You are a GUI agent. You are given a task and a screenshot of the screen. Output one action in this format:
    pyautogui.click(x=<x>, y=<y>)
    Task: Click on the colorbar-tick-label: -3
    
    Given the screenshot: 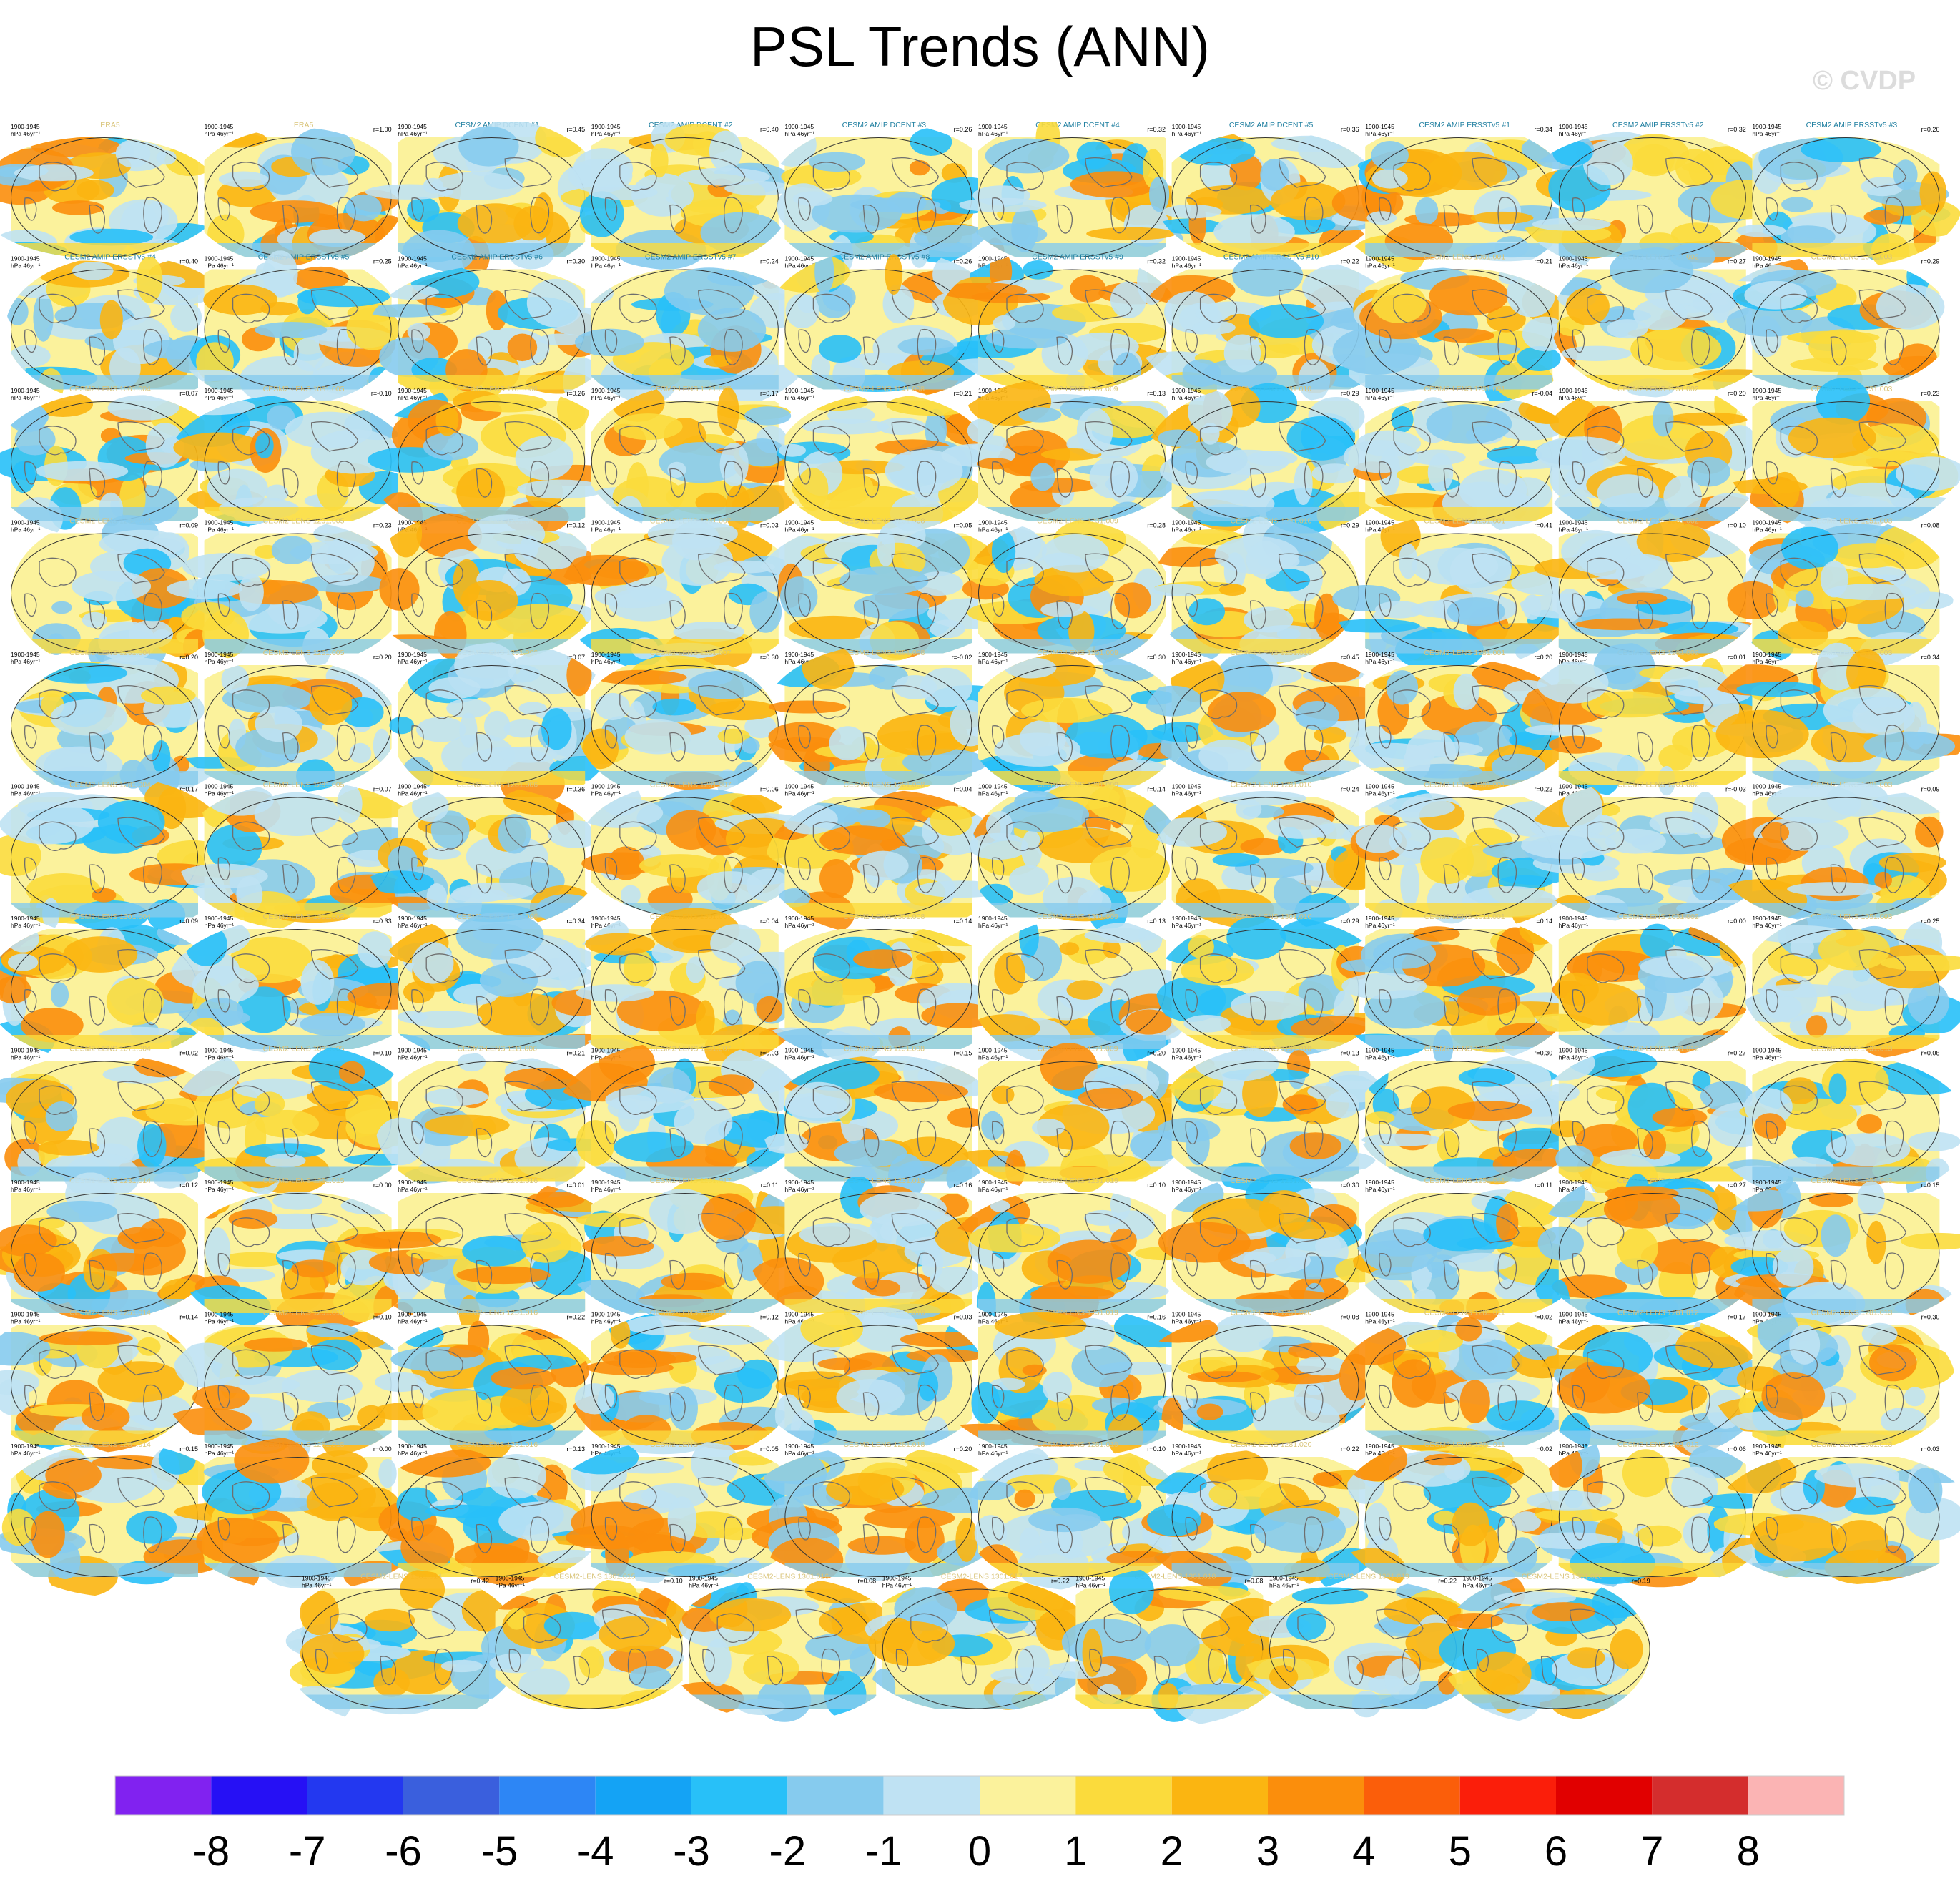 What is the action you would take?
    pyautogui.click(x=691, y=1851)
    